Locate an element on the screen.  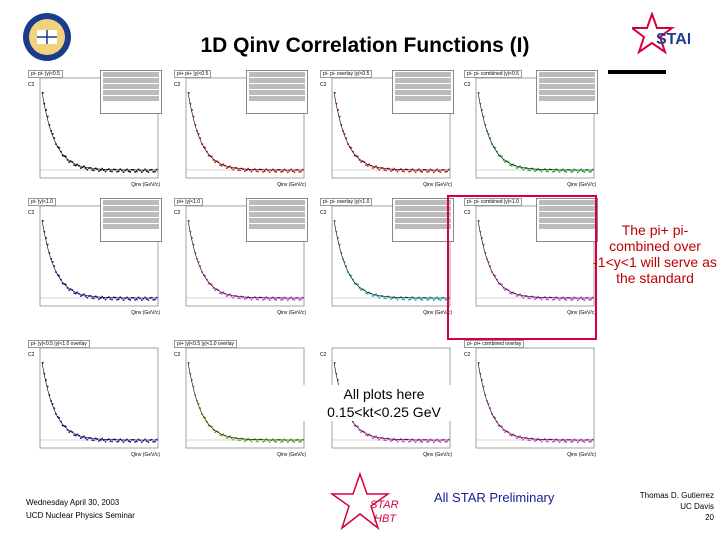
plot-title: pi+ |y|<1.0 is located at coordinates (189, 202).